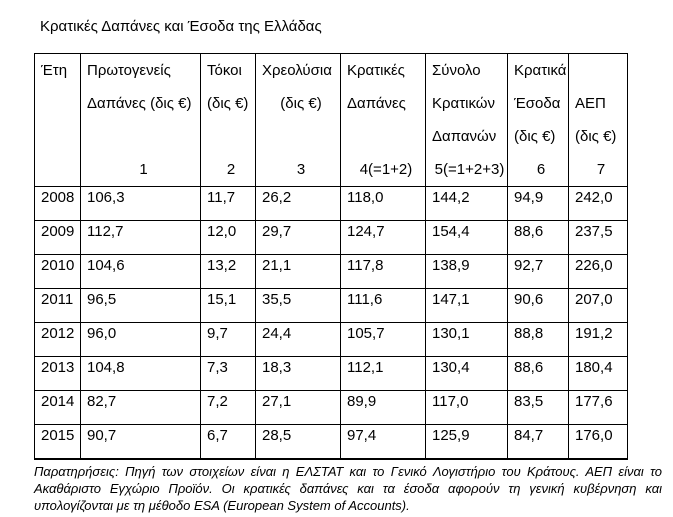  I want to click on cell-value: 242,0, so click(598, 203).